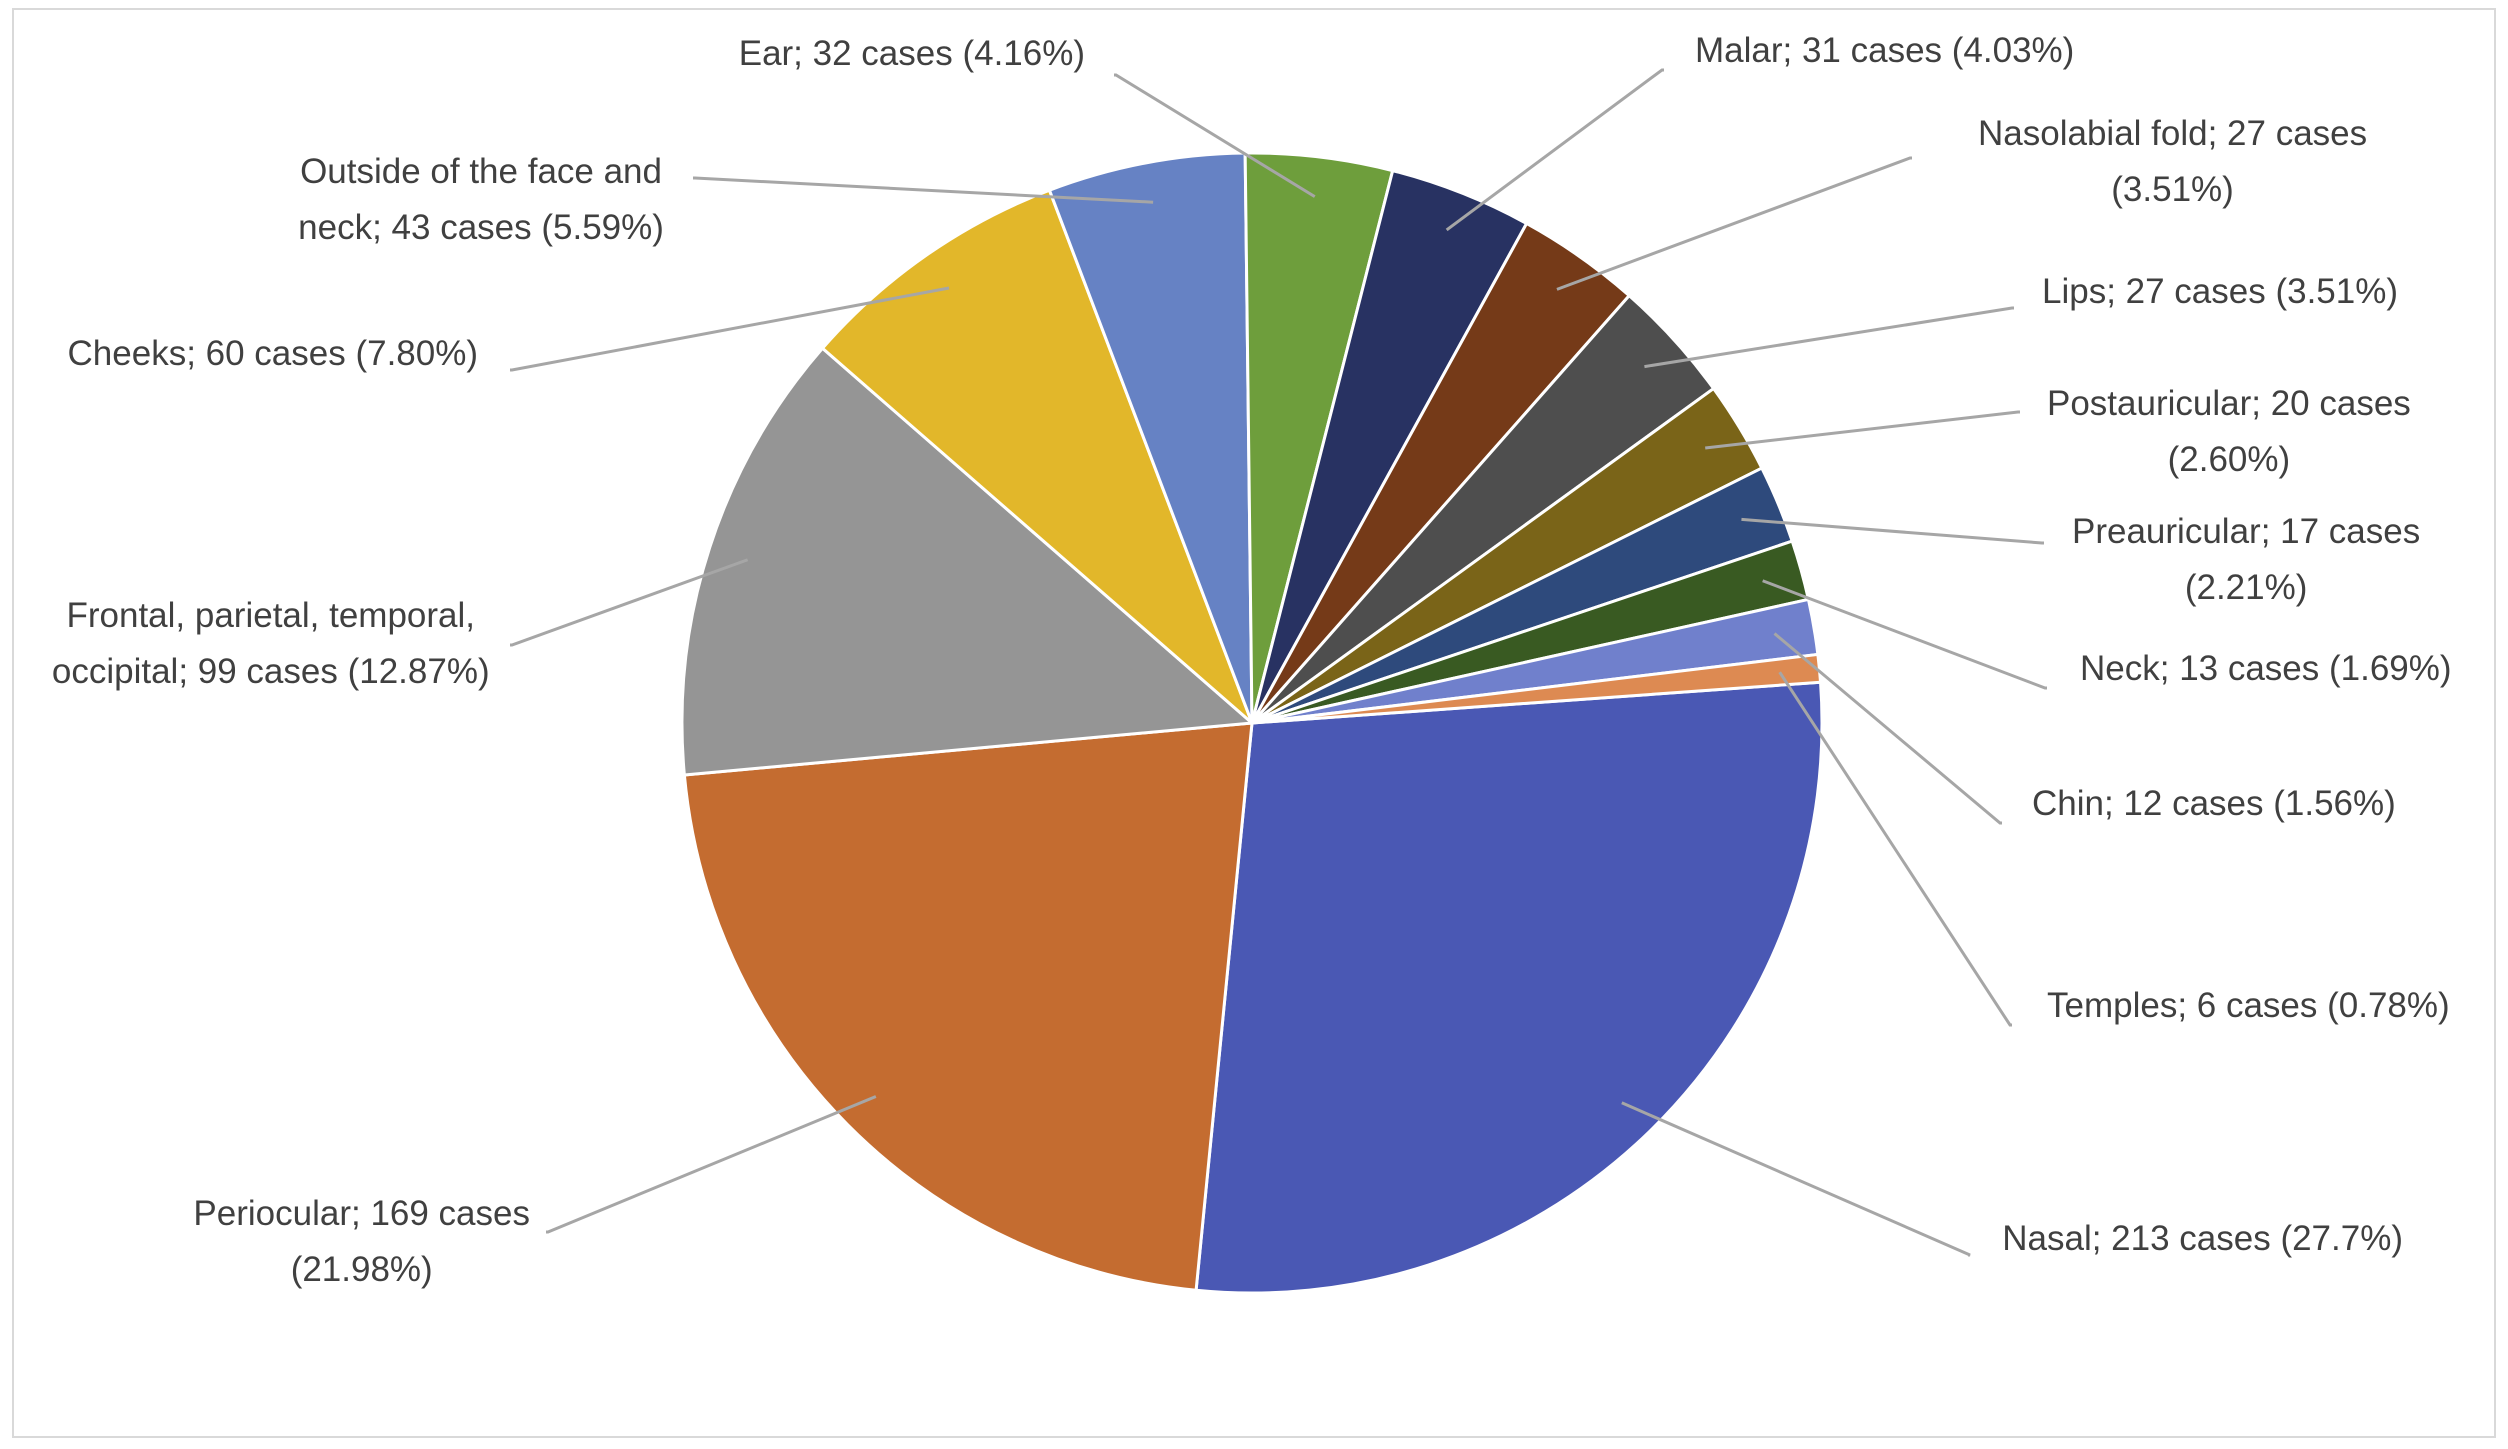 This screenshot has height=1449, width=2508. Describe the element at coordinates (361, 1213) in the screenshot. I see `slice-label-line: Periocular; 169 cases` at that location.